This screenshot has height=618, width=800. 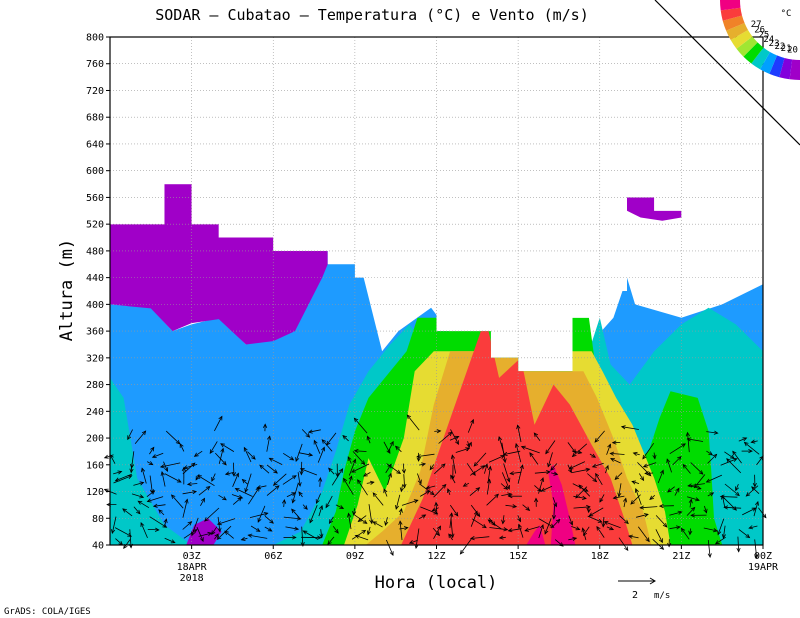 I want to click on y-tick-label: 40, so click(x=98, y=546).